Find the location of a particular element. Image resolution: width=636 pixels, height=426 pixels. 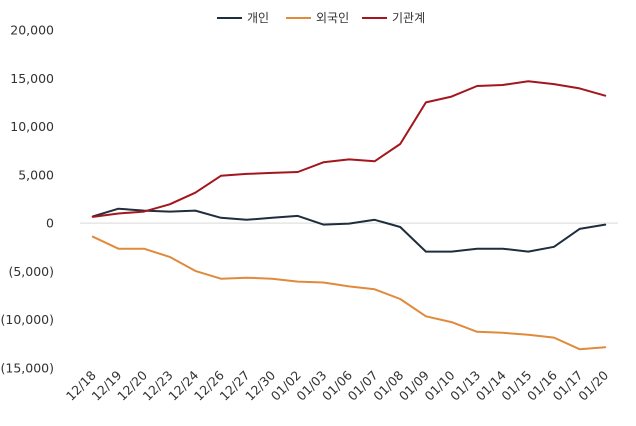

y-tick-label: 0 is located at coordinates (50, 223).